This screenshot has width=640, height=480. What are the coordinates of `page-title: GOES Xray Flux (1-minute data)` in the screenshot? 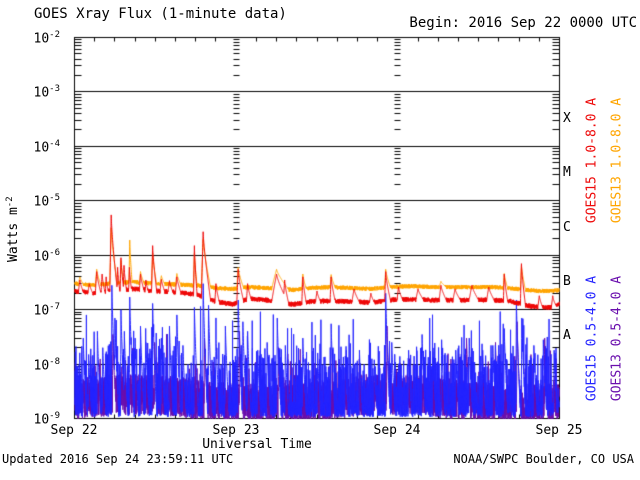 It's located at (160, 14).